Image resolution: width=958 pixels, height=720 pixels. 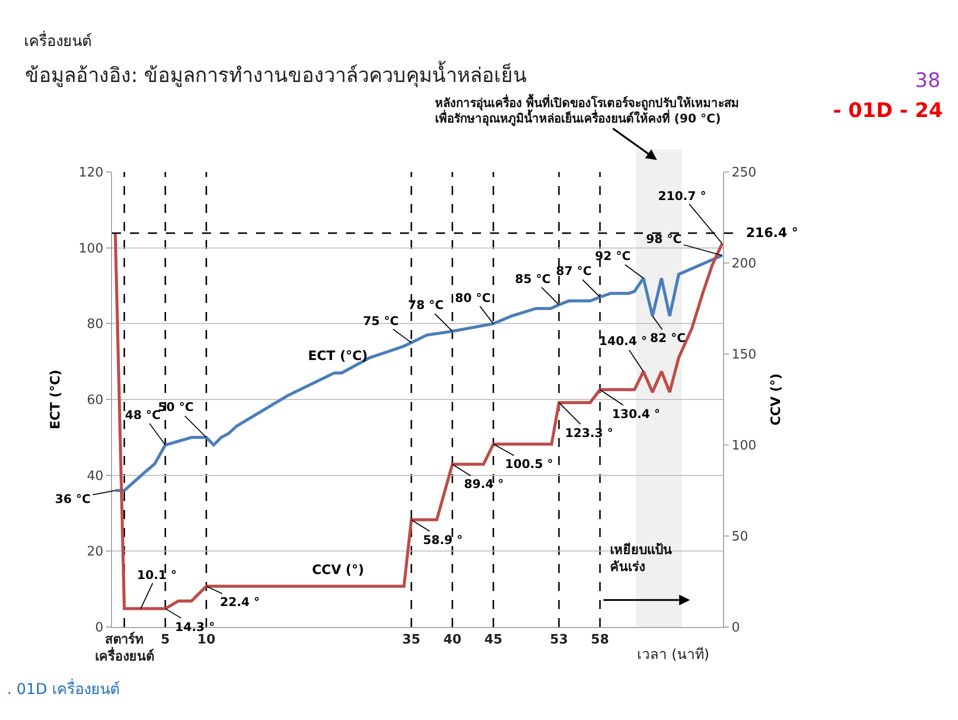 What do you see at coordinates (95, 324) in the screenshot?
I see `y-tick-label: 80` at bounding box center [95, 324].